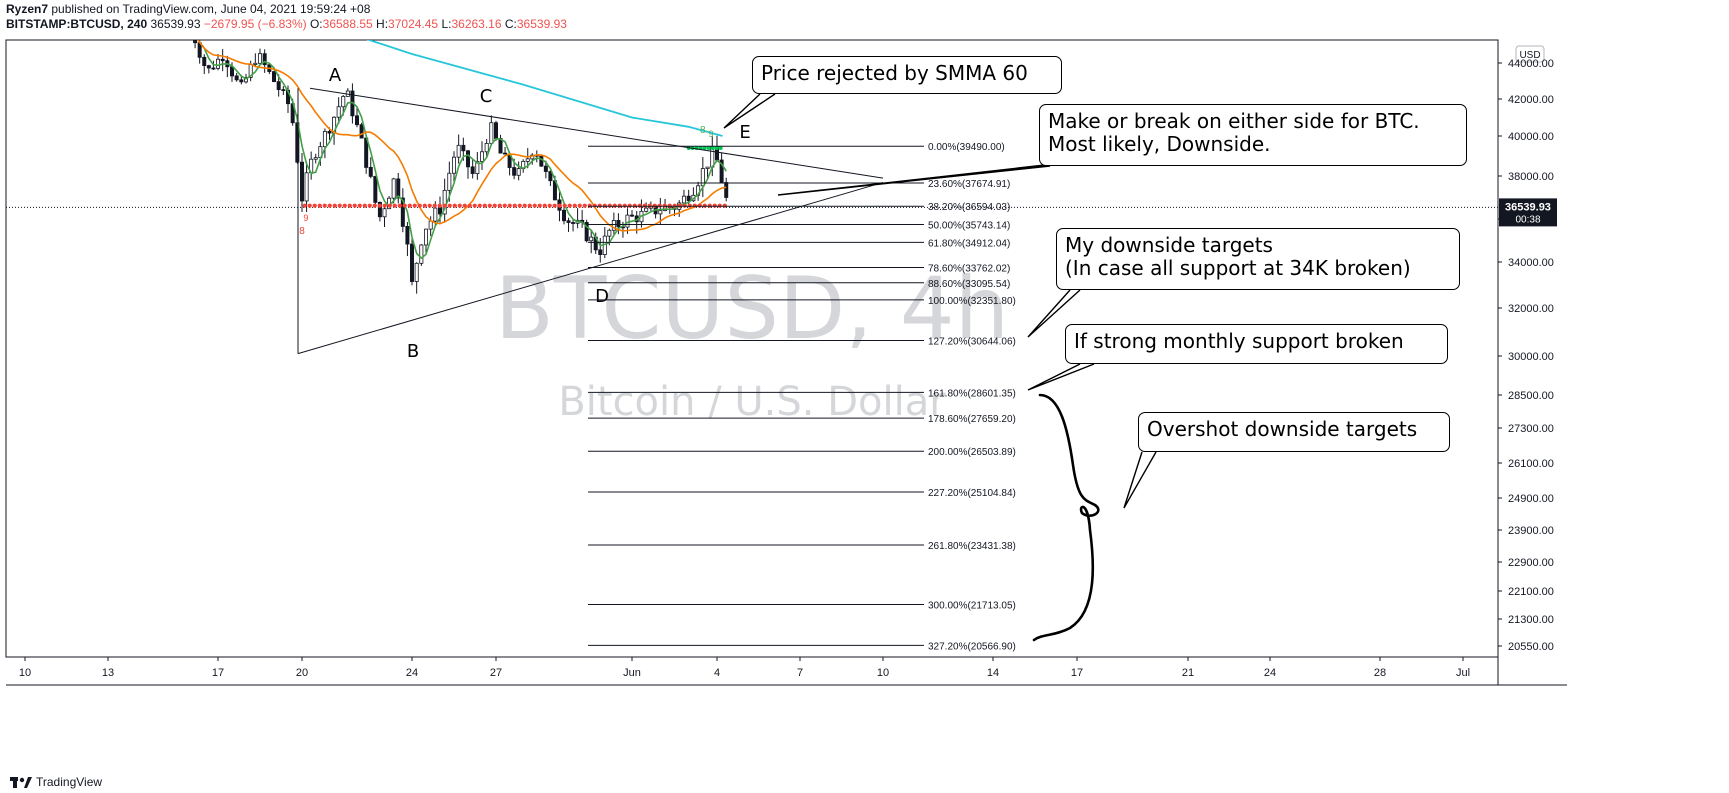  What do you see at coordinates (1282, 429) in the screenshot?
I see `annotation-line: Overshot downside targets` at bounding box center [1282, 429].